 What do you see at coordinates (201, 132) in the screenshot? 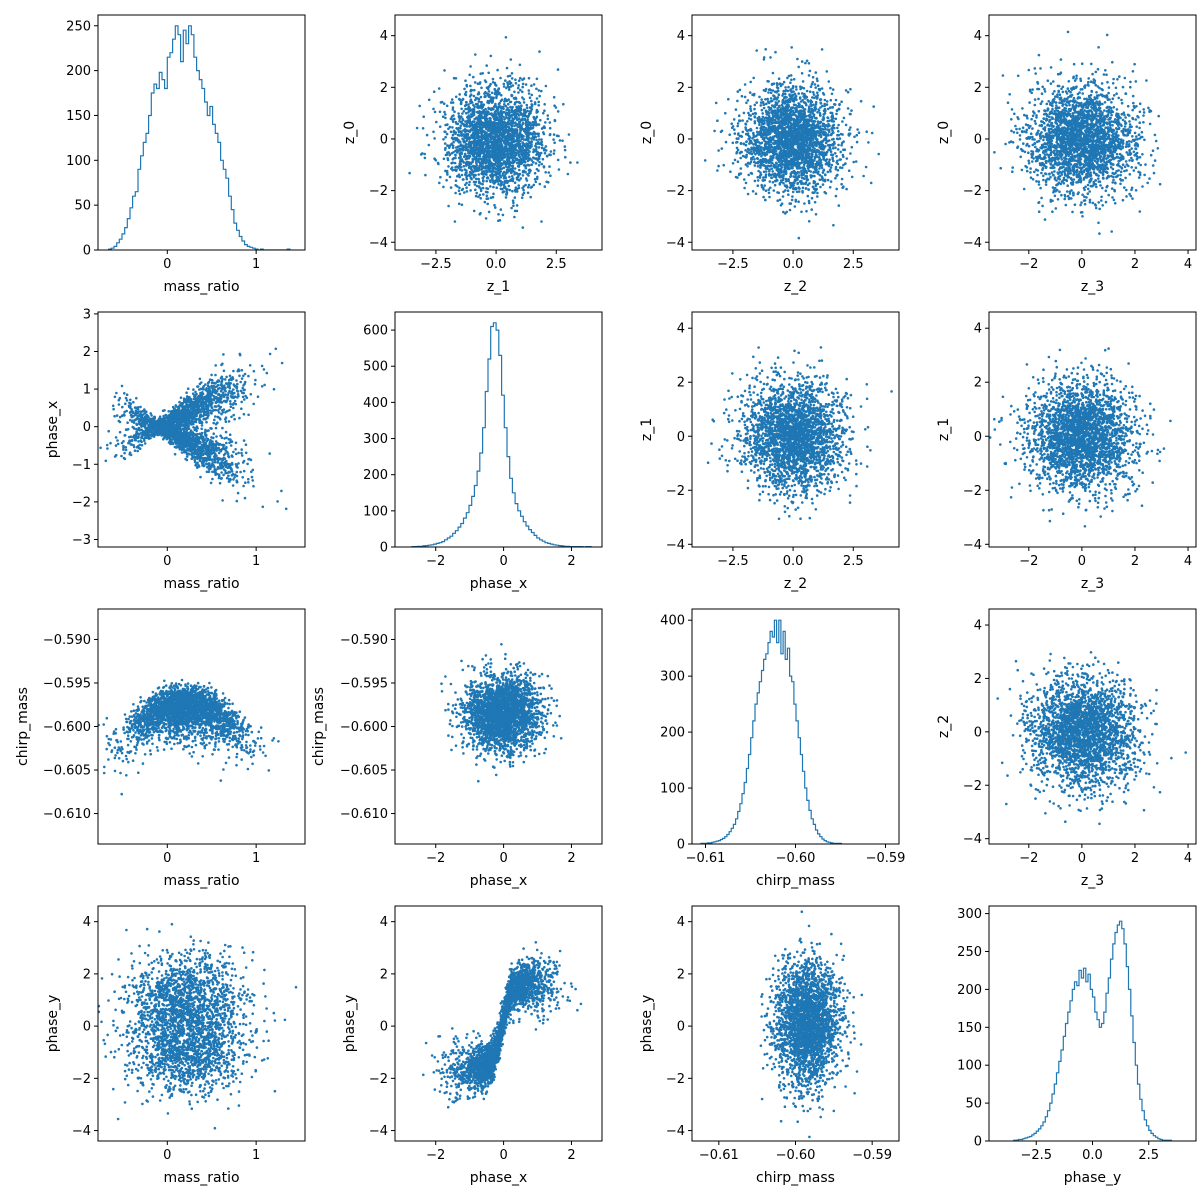
I see `axes-frame` at bounding box center [201, 132].